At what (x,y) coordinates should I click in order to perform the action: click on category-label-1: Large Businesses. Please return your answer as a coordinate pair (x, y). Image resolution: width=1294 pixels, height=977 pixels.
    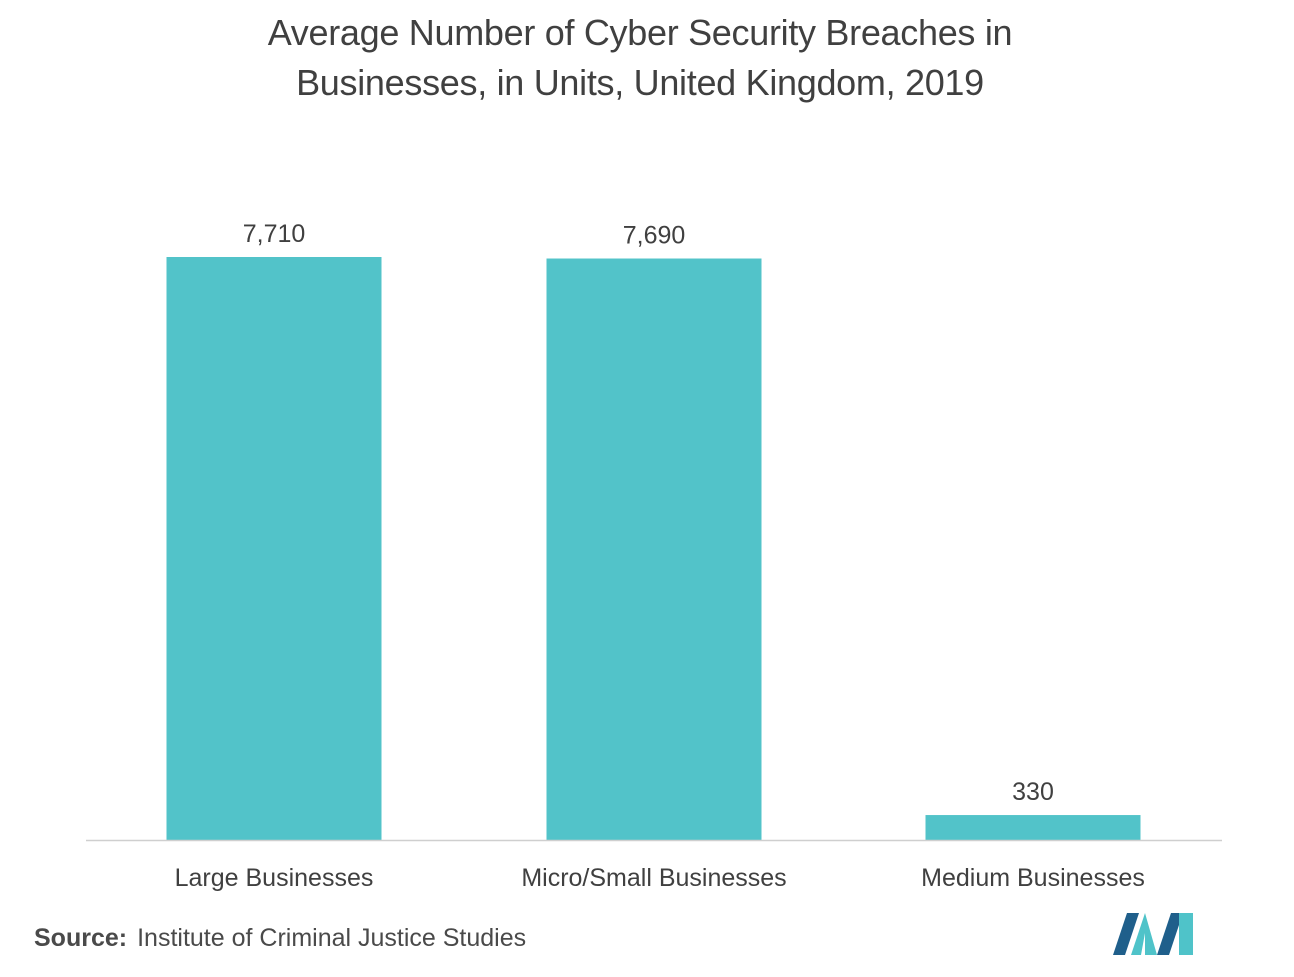
    Looking at the image, I should click on (274, 878).